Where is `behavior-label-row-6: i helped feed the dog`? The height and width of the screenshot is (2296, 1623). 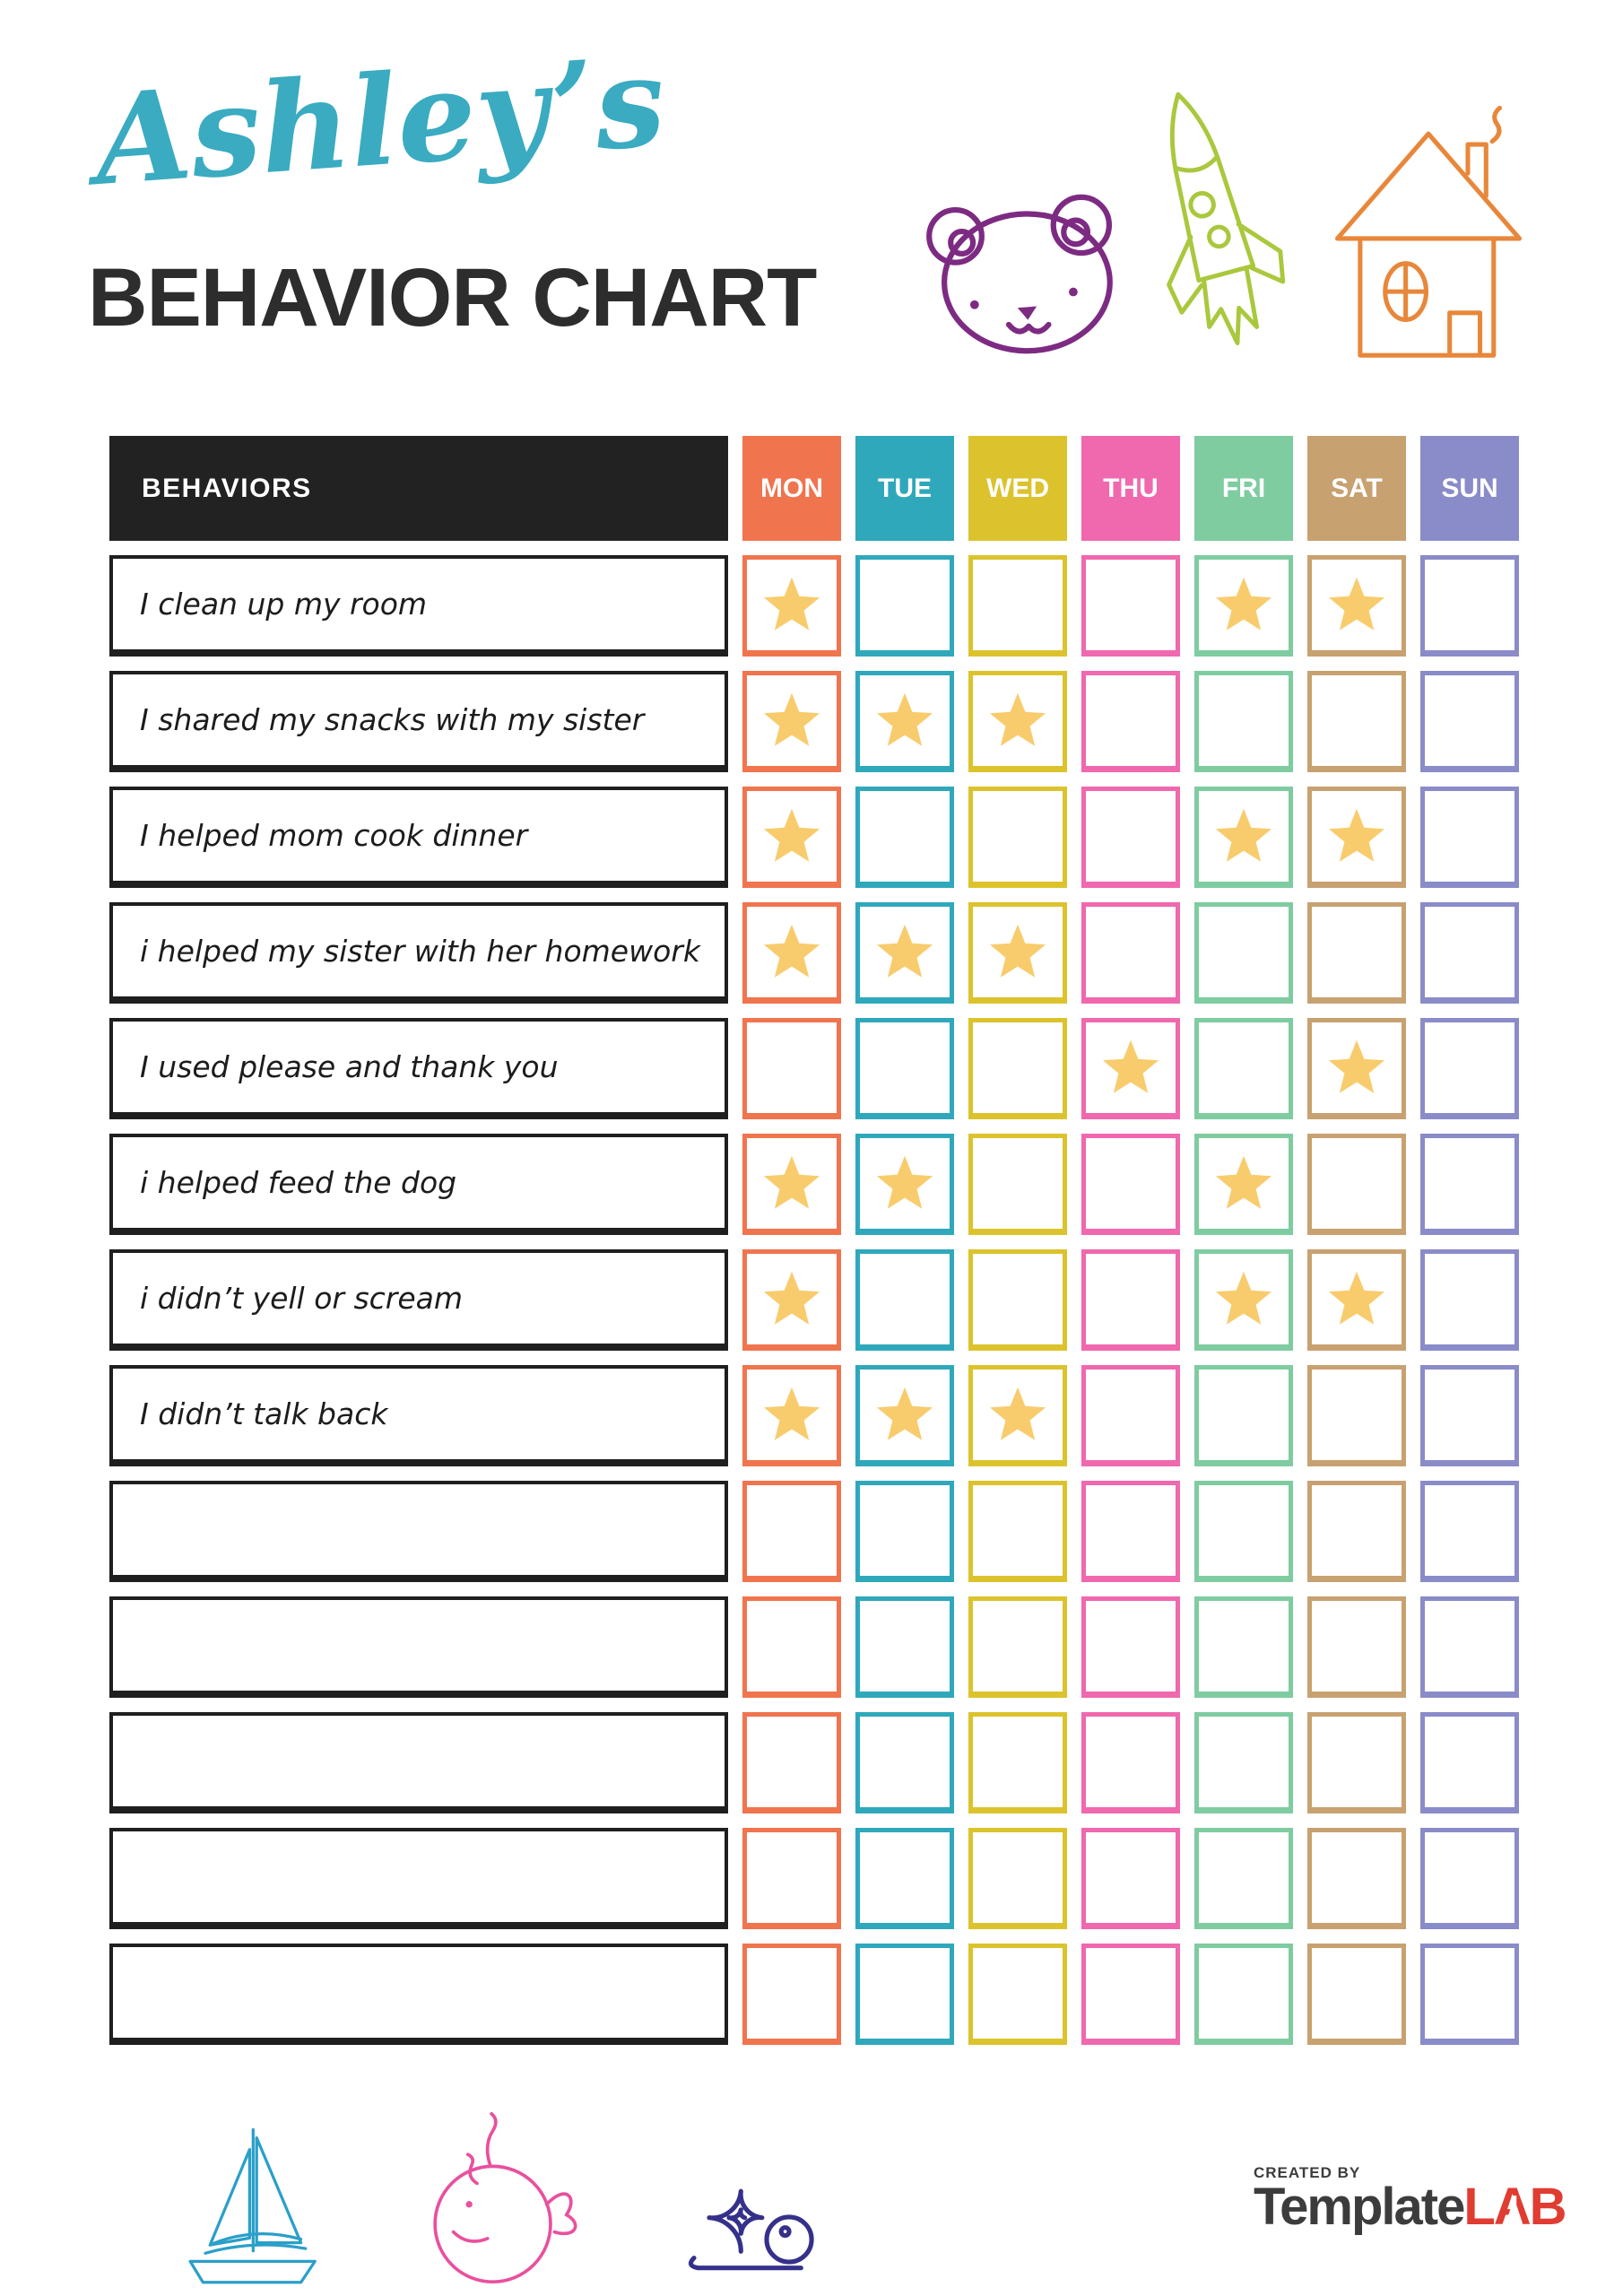
behavior-label-row-6: i helped feed the dog is located at coordinates (418, 1184).